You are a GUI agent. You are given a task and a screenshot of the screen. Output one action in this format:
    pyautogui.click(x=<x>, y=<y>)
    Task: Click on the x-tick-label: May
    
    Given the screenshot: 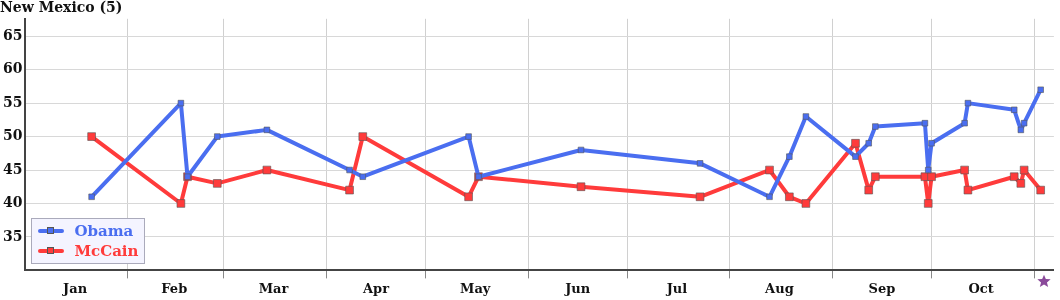 What is the action you would take?
    pyautogui.click(x=475, y=288)
    